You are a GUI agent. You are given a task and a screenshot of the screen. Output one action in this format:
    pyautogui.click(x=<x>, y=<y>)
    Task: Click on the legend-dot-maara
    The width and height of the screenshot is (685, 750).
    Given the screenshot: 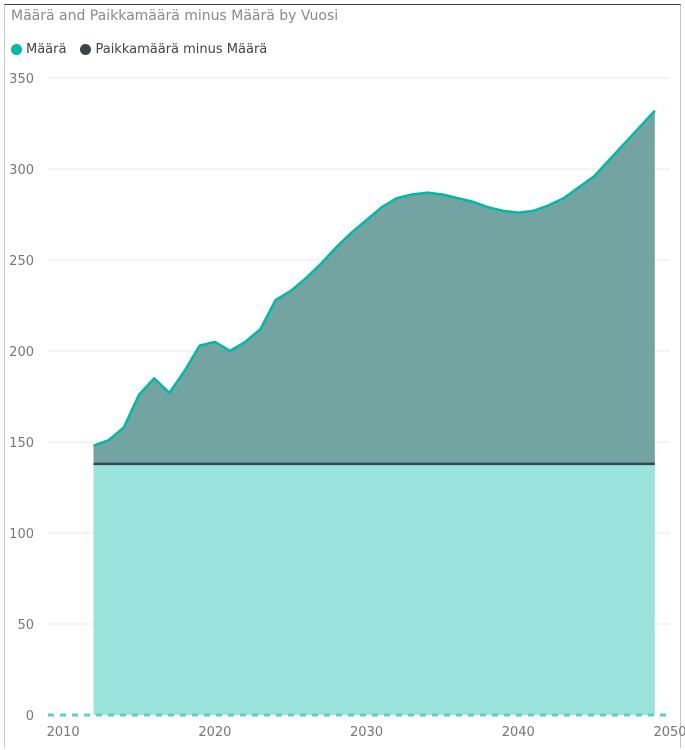 What is the action you would take?
    pyautogui.click(x=16, y=49)
    